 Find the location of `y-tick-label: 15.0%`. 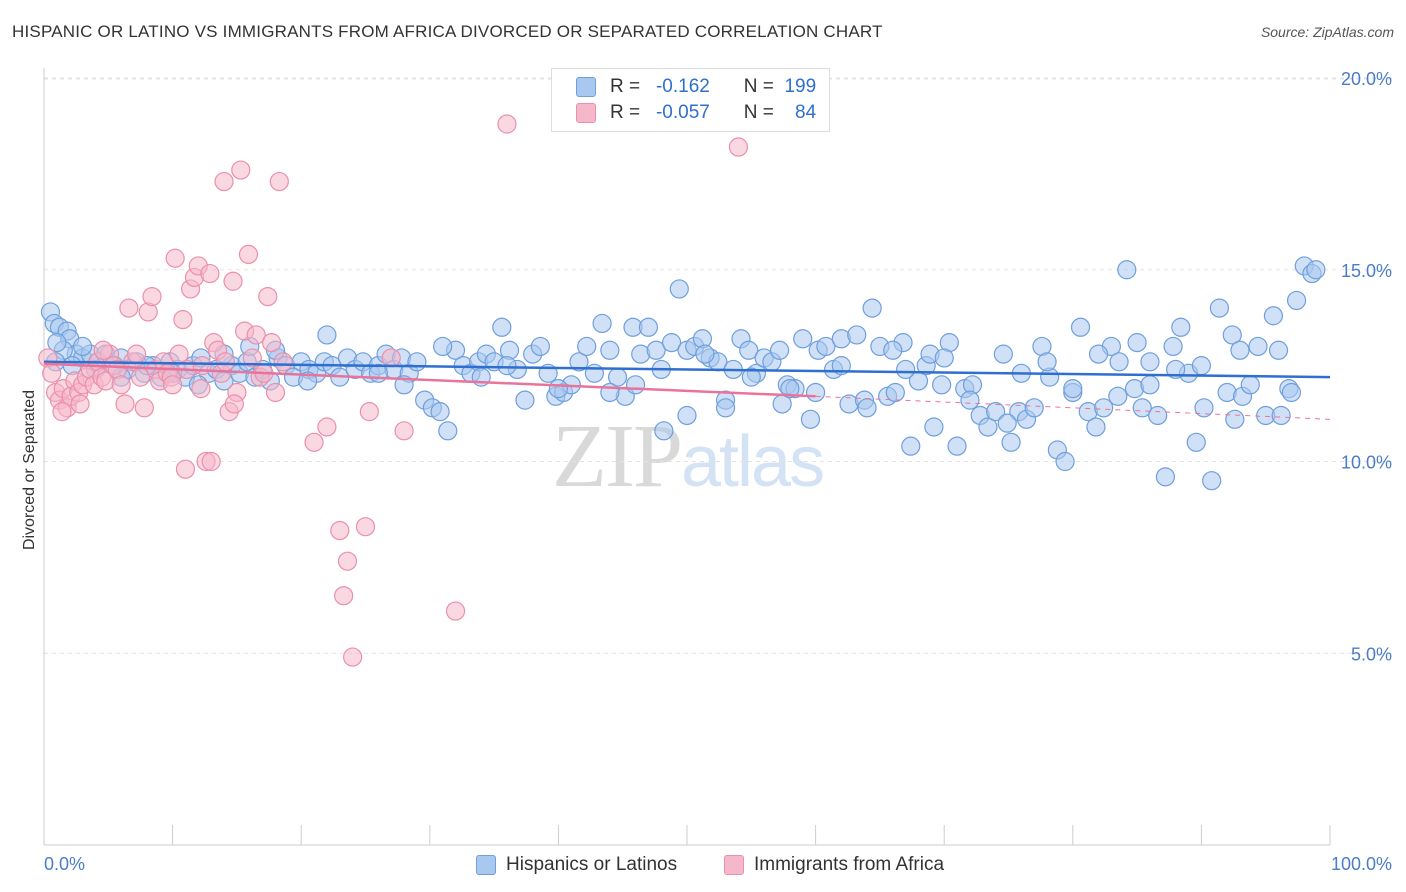

y-tick-label: 15.0% is located at coordinates (1366, 271).